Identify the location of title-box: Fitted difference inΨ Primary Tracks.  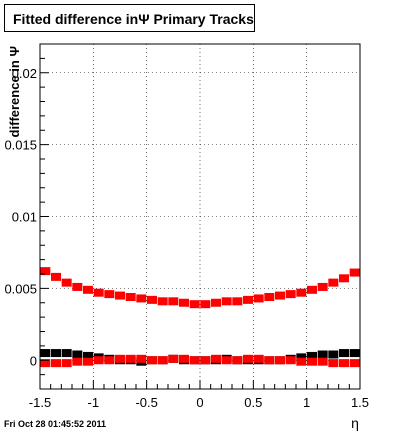
(129, 18).